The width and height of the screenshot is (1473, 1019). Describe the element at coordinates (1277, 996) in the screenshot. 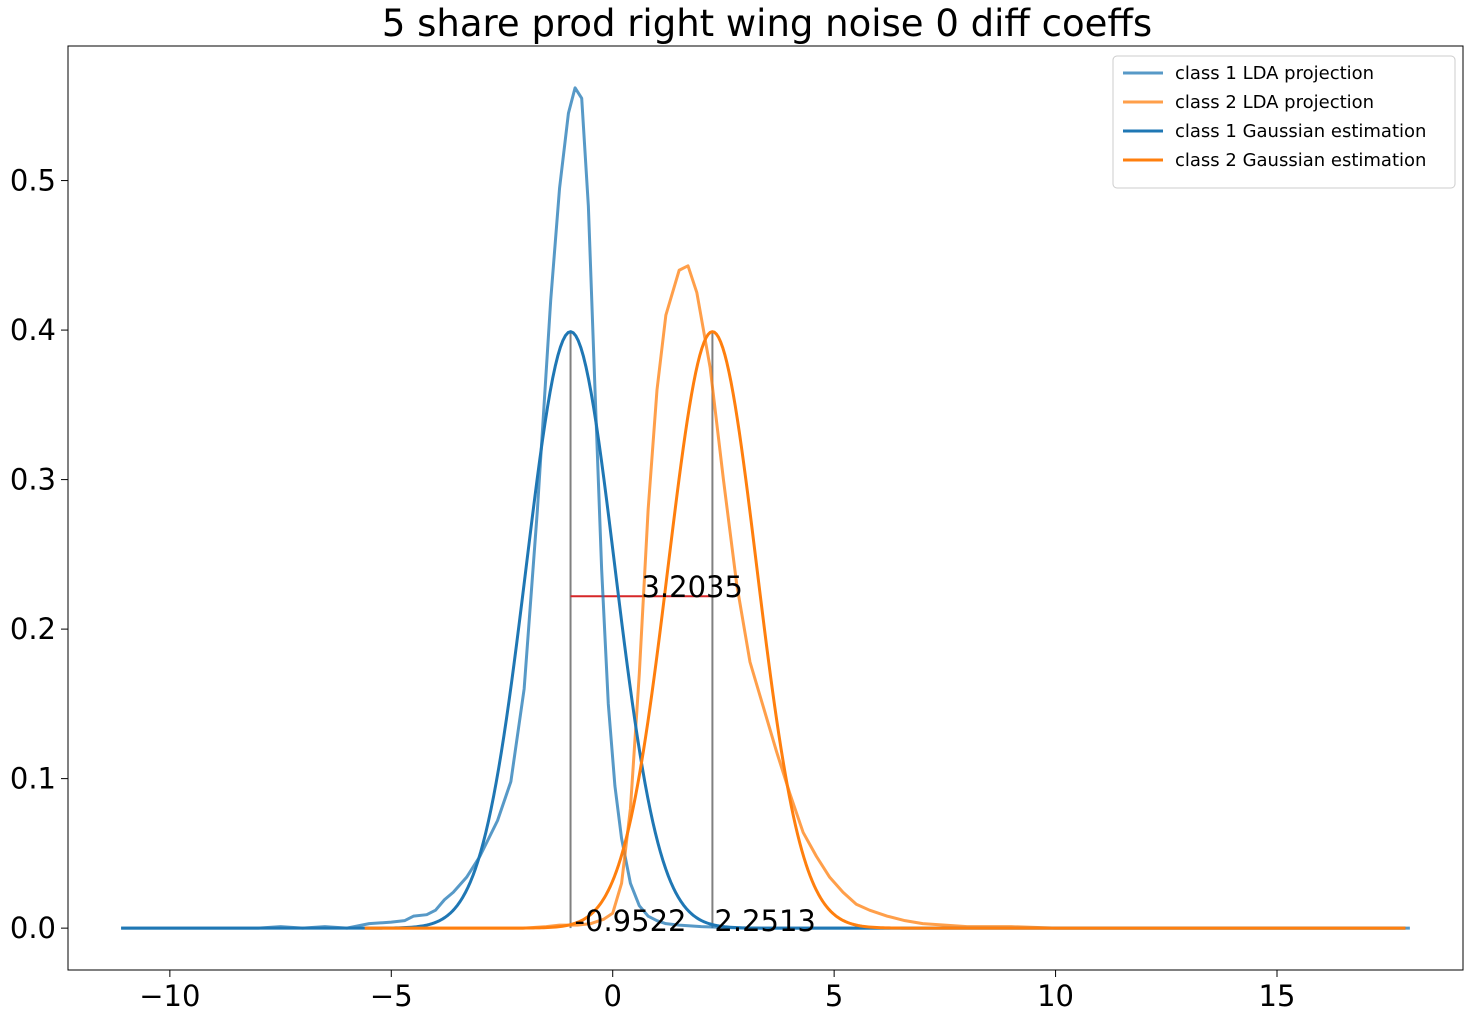

I see `x-tick-label: 15` at that location.